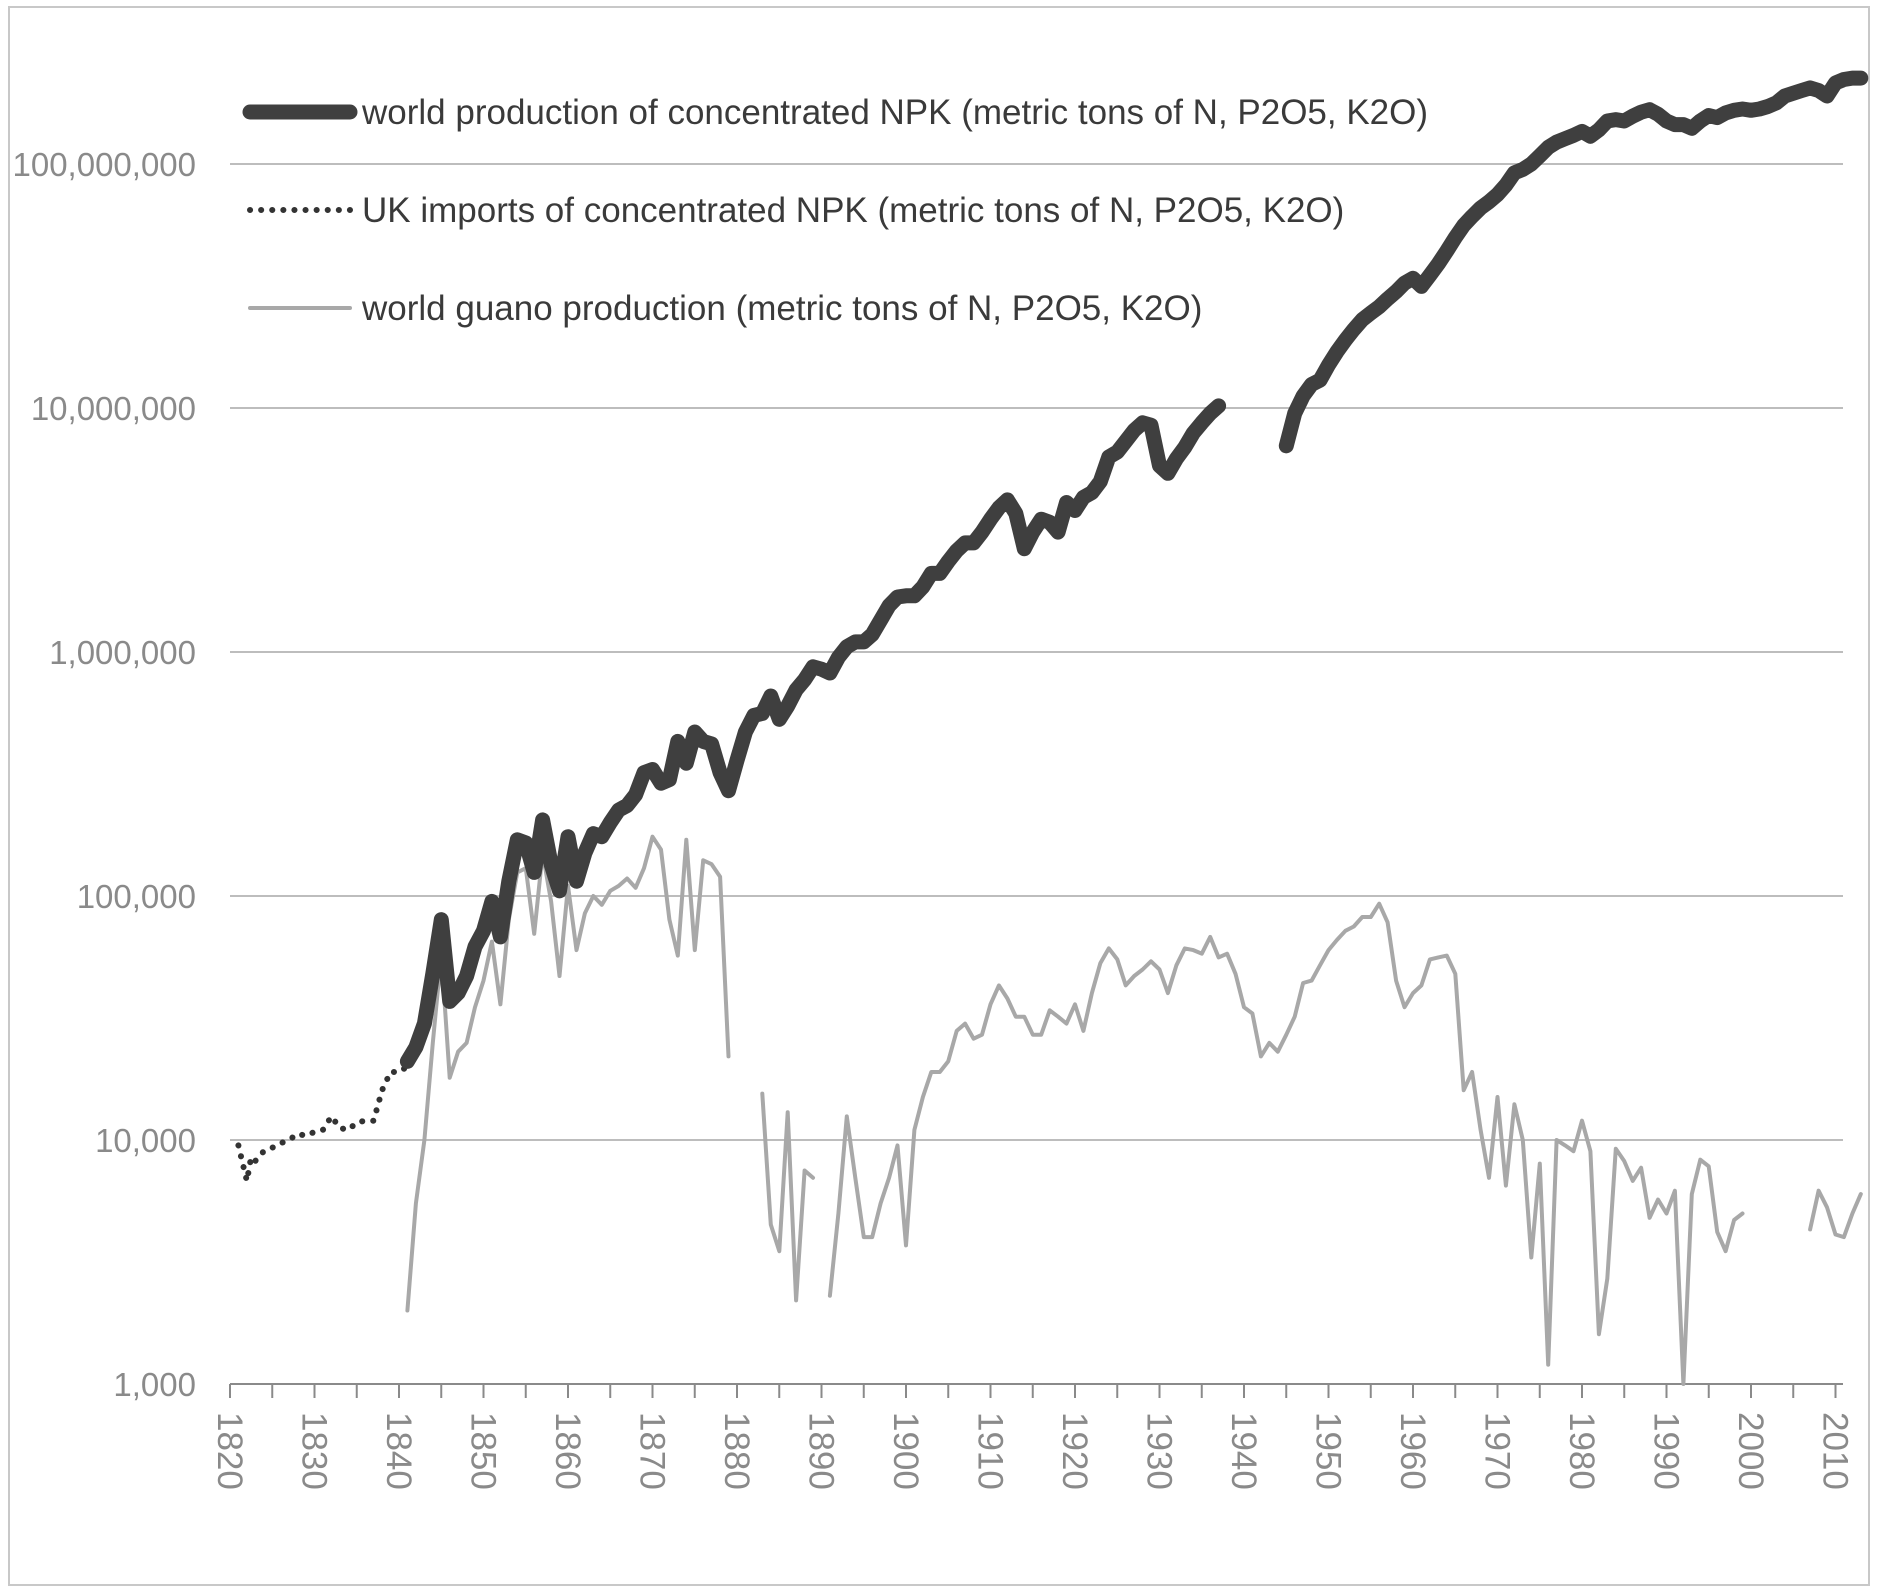 This screenshot has width=1883, height=1596. Describe the element at coordinates (1581, 1451) in the screenshot. I see `x-tick-label: 1980` at that location.